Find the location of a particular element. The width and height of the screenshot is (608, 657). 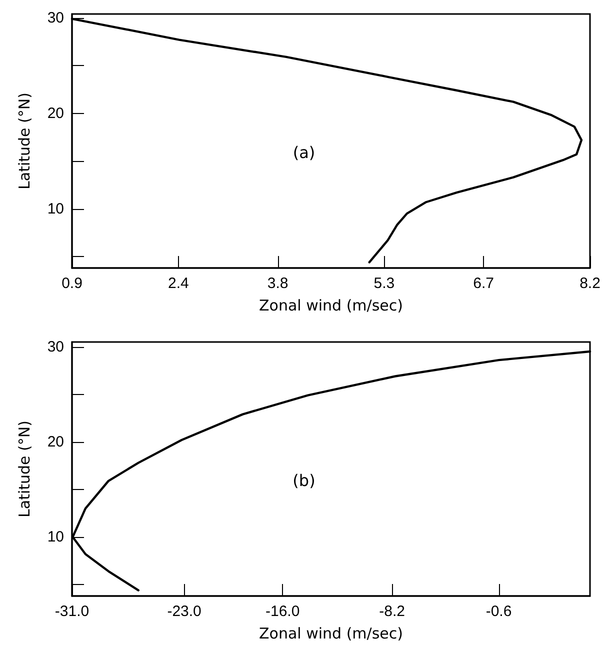

x-tick-label: -8.2 is located at coordinates (392, 611).